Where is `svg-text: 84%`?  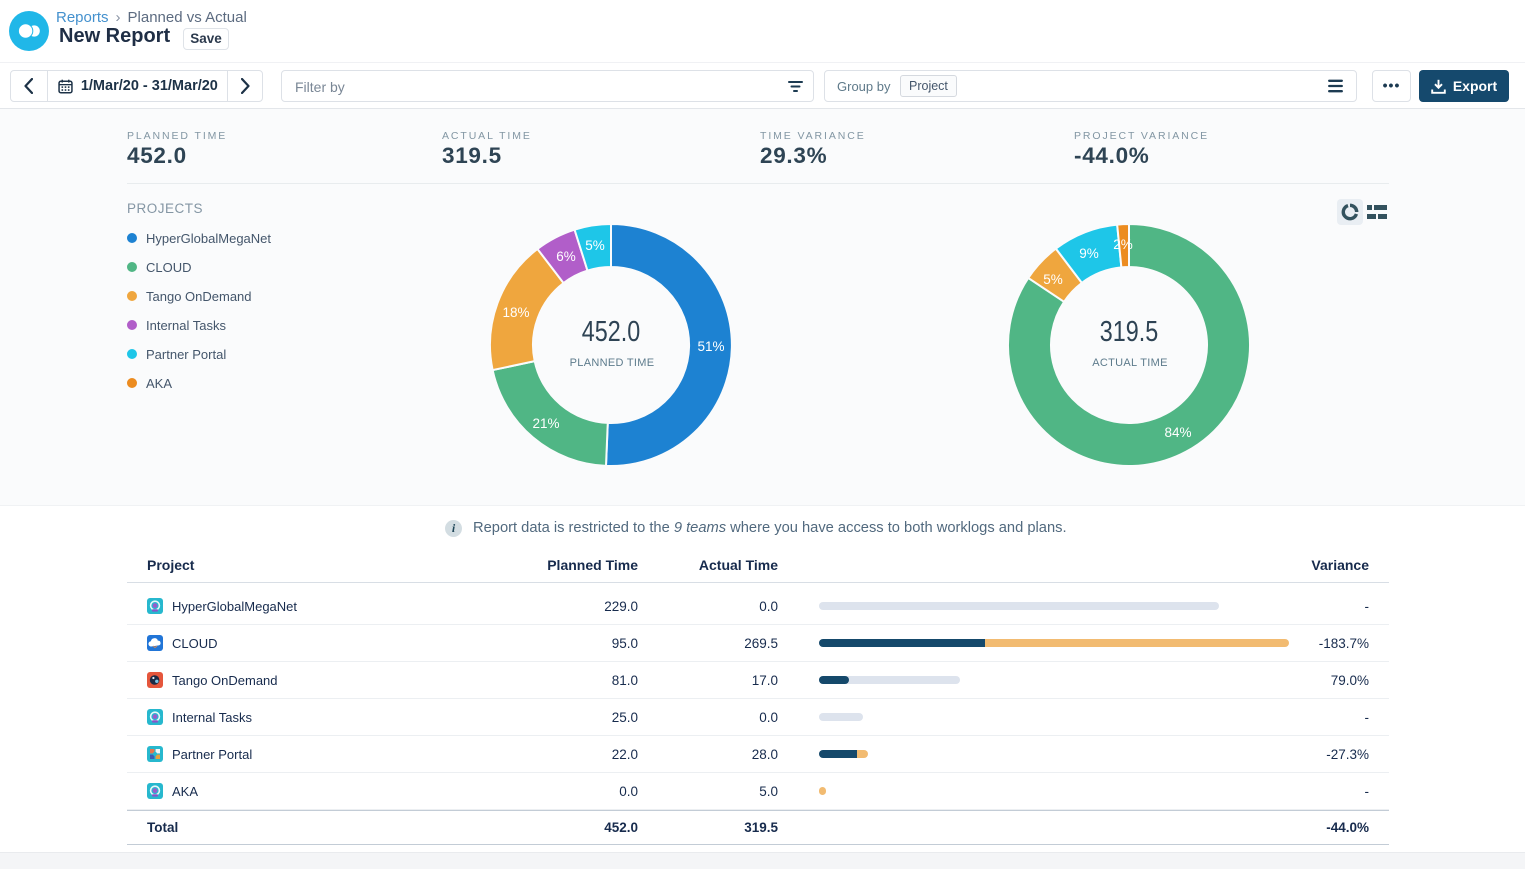 svg-text: 84% is located at coordinates (1177, 432).